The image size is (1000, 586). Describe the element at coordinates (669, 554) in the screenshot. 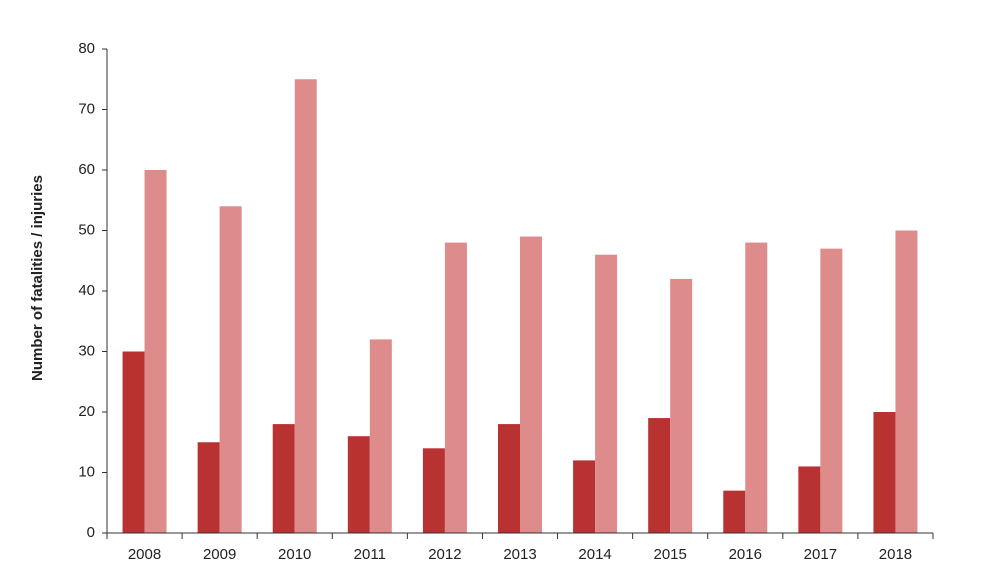

I see `x-tick-label: 2015` at that location.